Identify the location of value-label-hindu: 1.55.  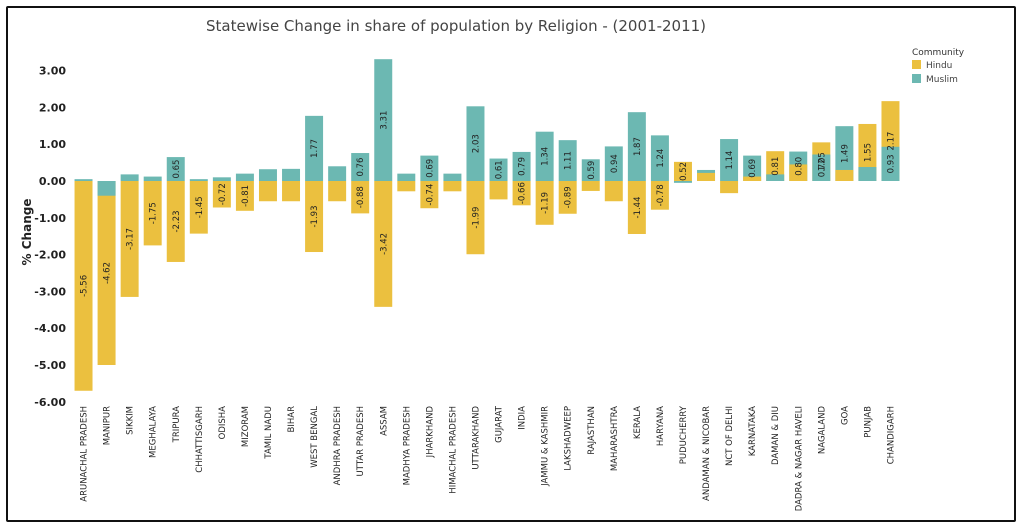
(868, 152).